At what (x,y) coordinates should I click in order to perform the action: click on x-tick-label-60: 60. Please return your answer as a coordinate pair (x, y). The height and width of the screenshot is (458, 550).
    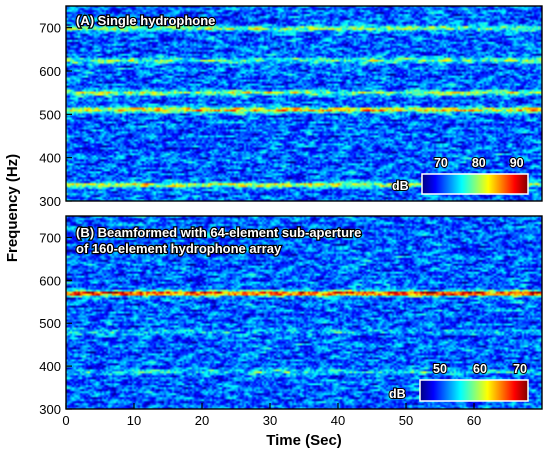
    Looking at the image, I should click on (474, 420).